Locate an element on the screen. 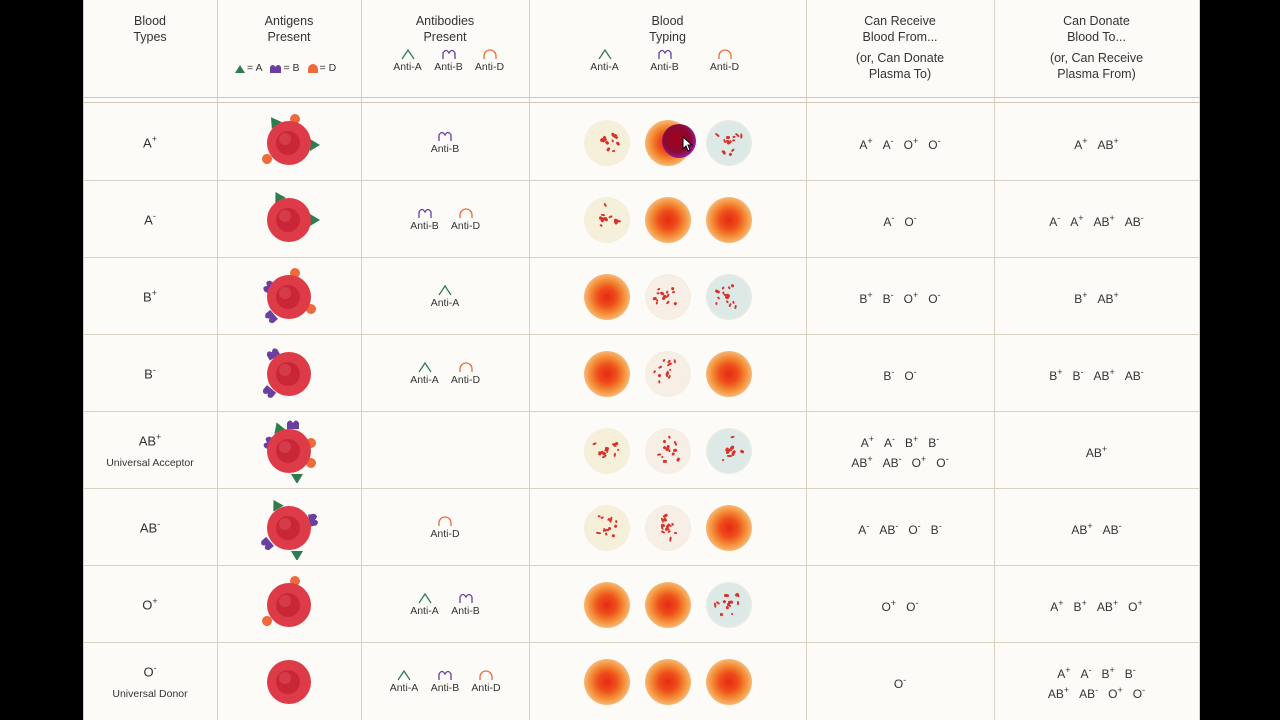 The height and width of the screenshot is (720, 1280). header-blood-types: Blood Types is located at coordinates (150, 29).